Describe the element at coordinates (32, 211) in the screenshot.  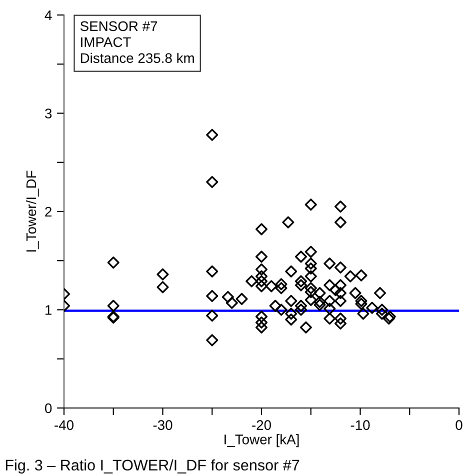
I see `y-axis-title: I_Tower/I_DF` at that location.